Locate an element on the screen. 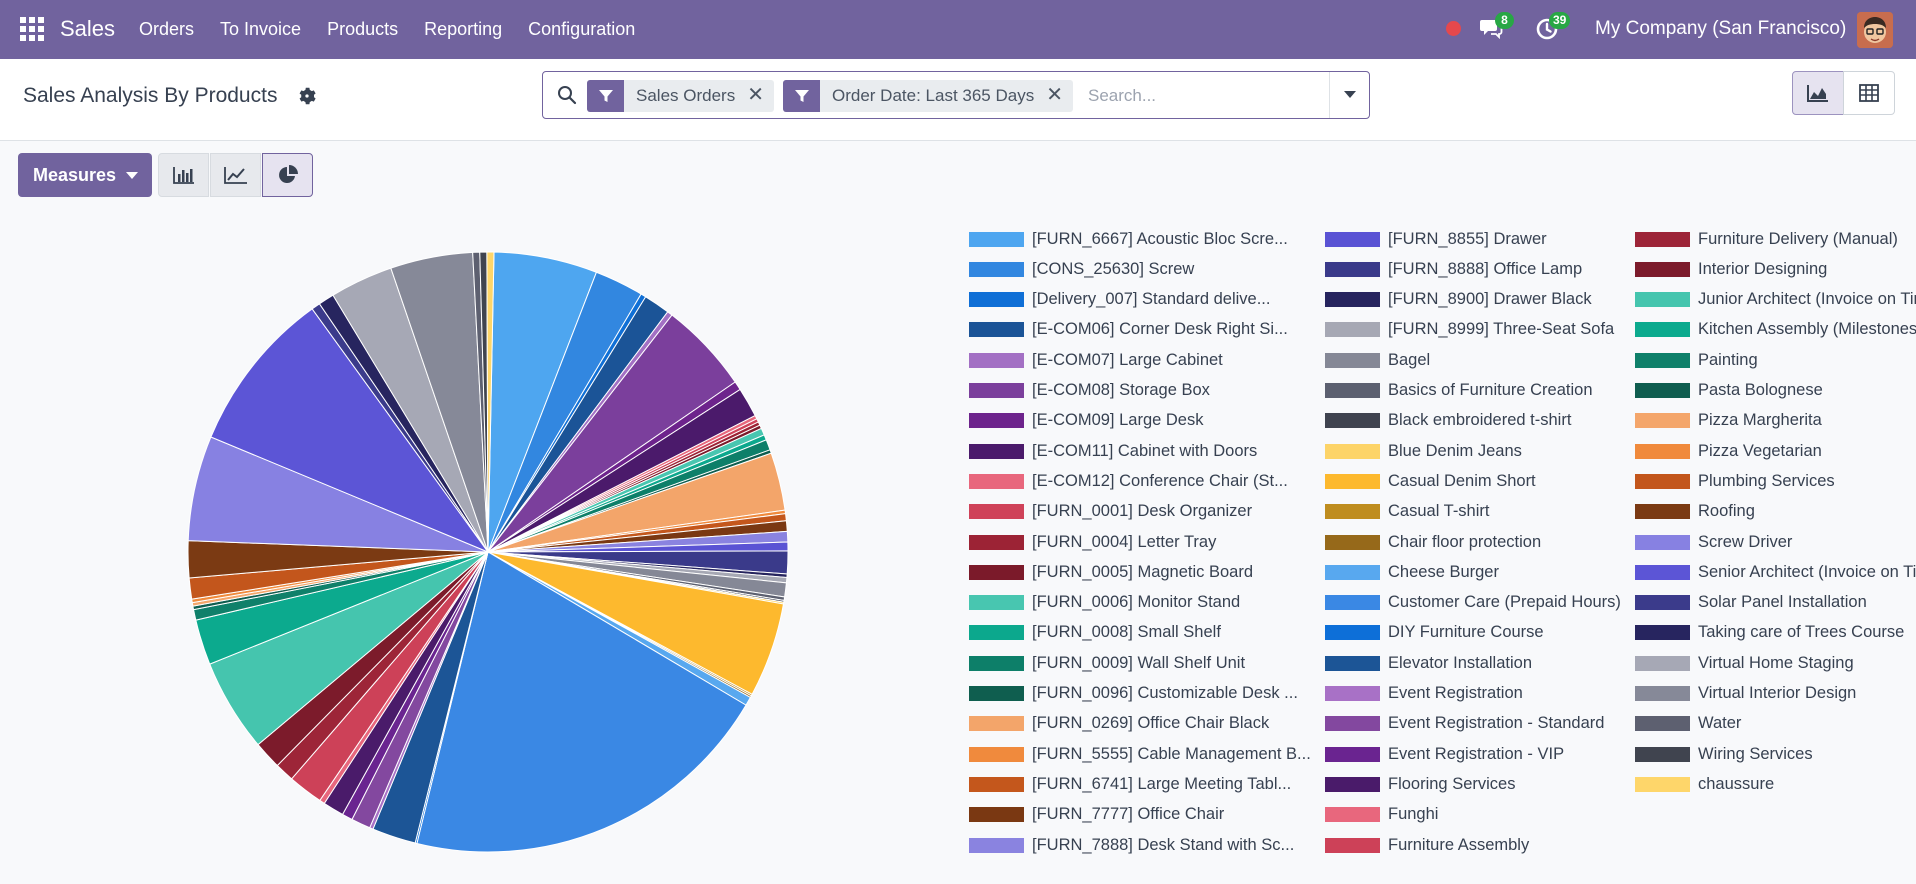  legend-item: Elevator Installation is located at coordinates (1428, 663).